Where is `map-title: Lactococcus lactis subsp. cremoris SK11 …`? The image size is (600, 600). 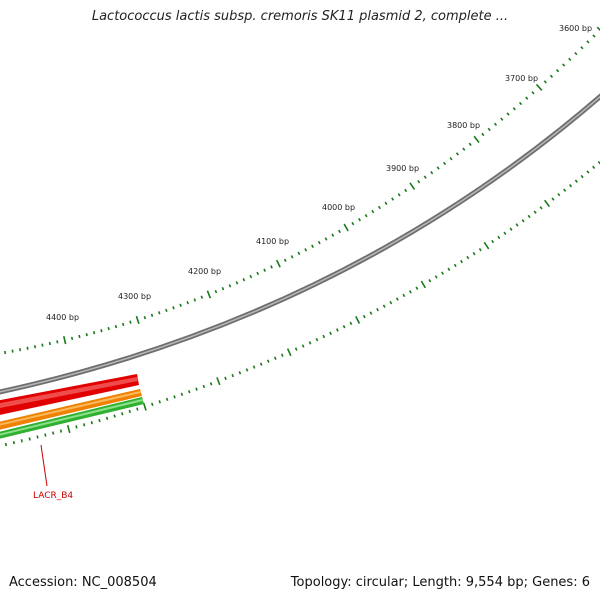 map-title: Lactococcus lactis subsp. cremoris SK11 … is located at coordinates (300, 16).